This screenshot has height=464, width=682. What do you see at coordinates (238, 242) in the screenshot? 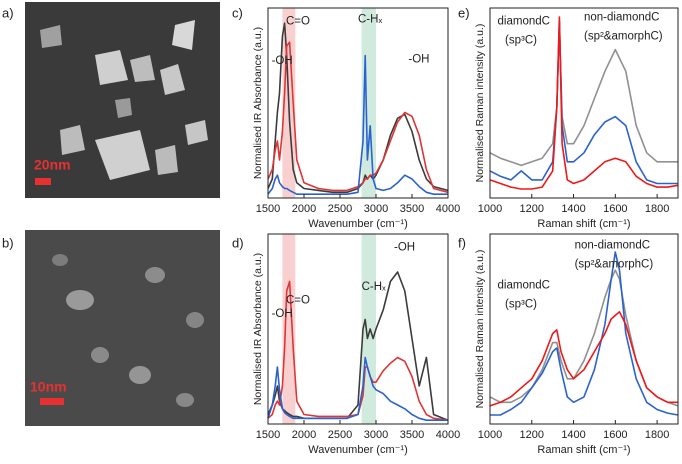
I see `panel-label: d)` at bounding box center [238, 242].